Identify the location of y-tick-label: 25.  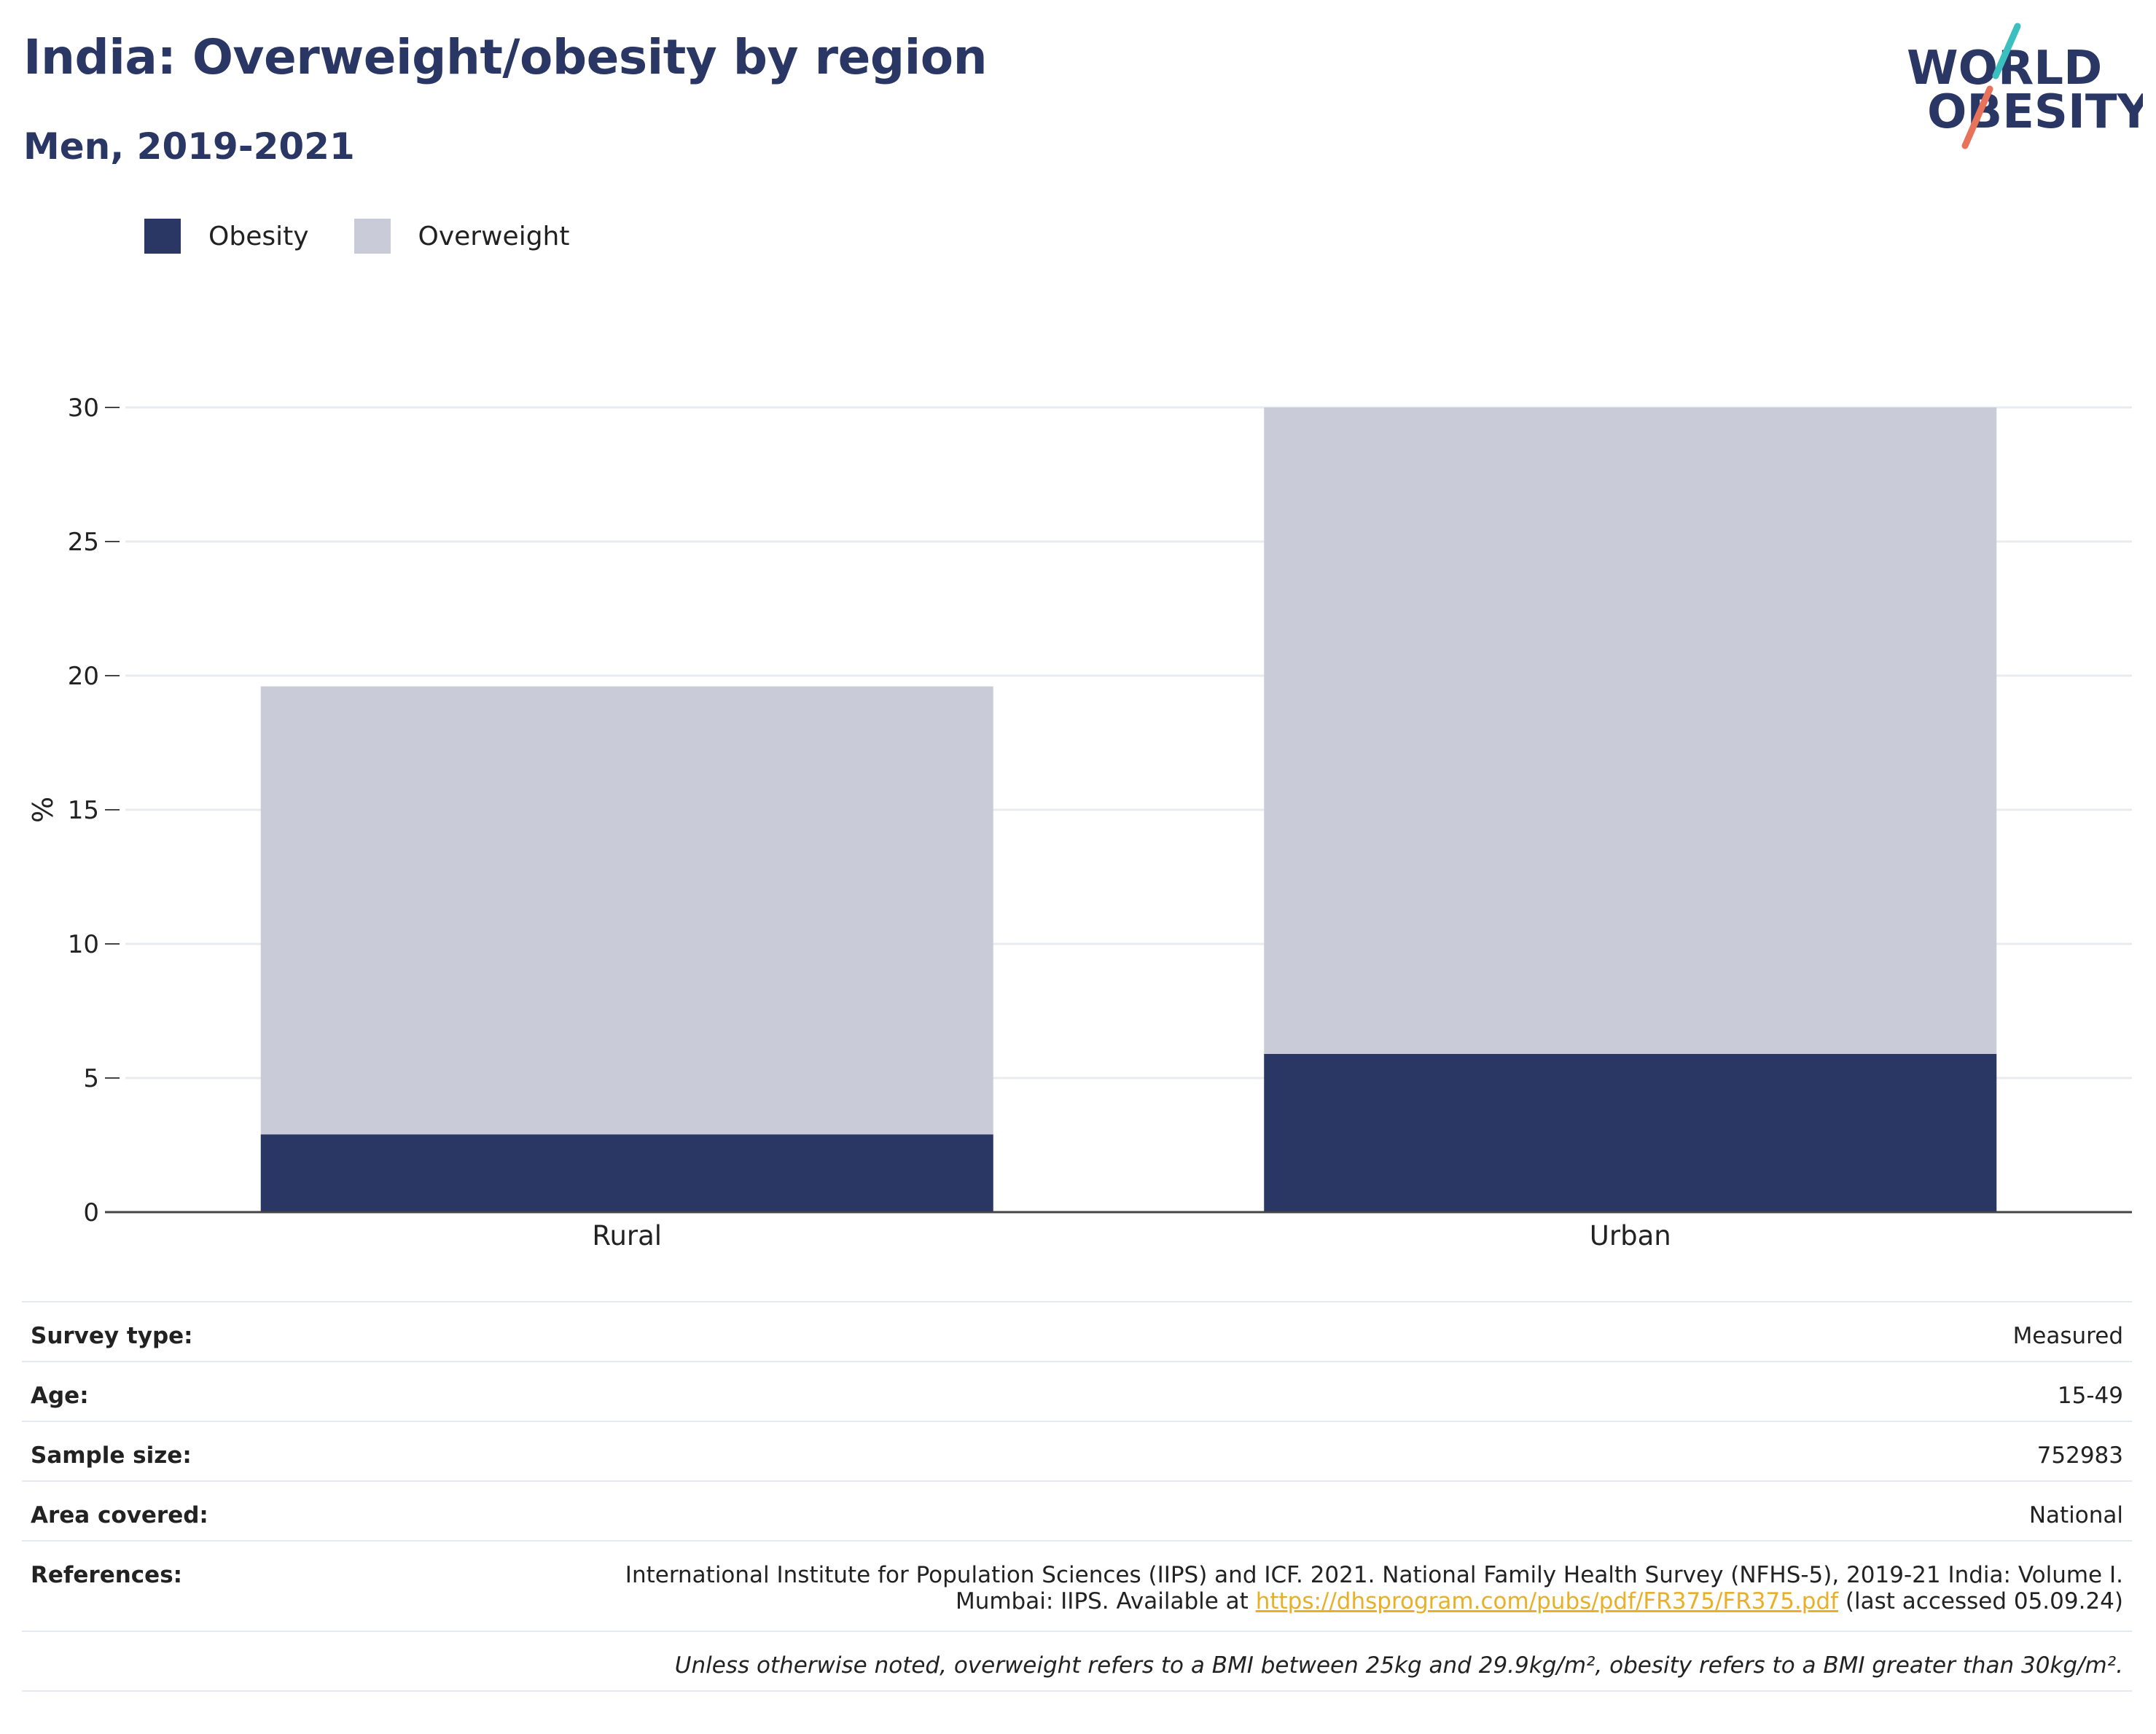
(84, 542).